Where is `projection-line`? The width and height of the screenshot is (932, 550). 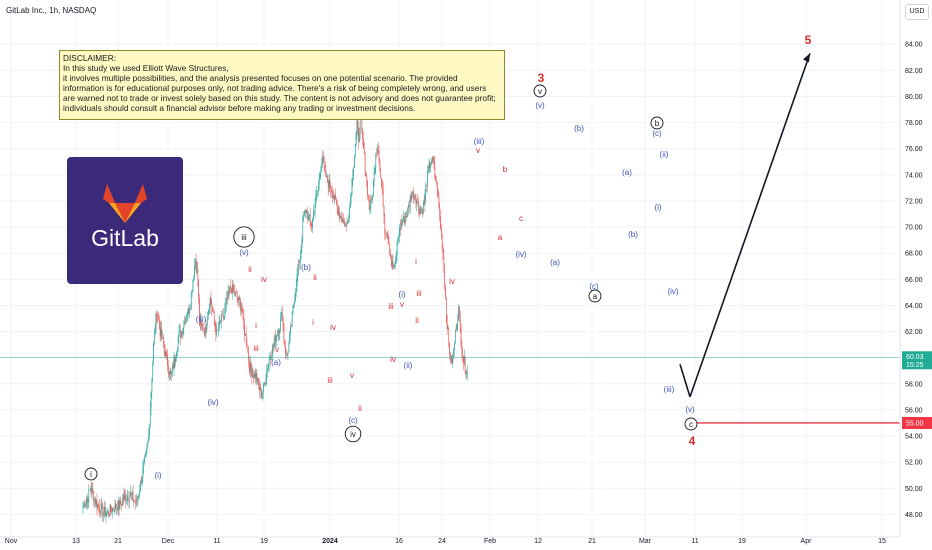
projection-line is located at coordinates (685, 380).